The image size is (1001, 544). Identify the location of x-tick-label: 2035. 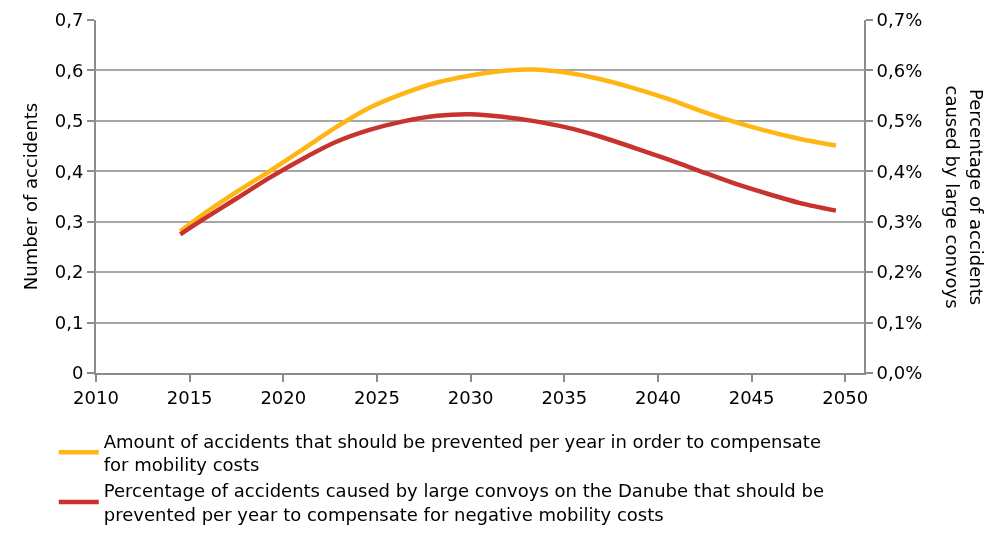
(564, 397).